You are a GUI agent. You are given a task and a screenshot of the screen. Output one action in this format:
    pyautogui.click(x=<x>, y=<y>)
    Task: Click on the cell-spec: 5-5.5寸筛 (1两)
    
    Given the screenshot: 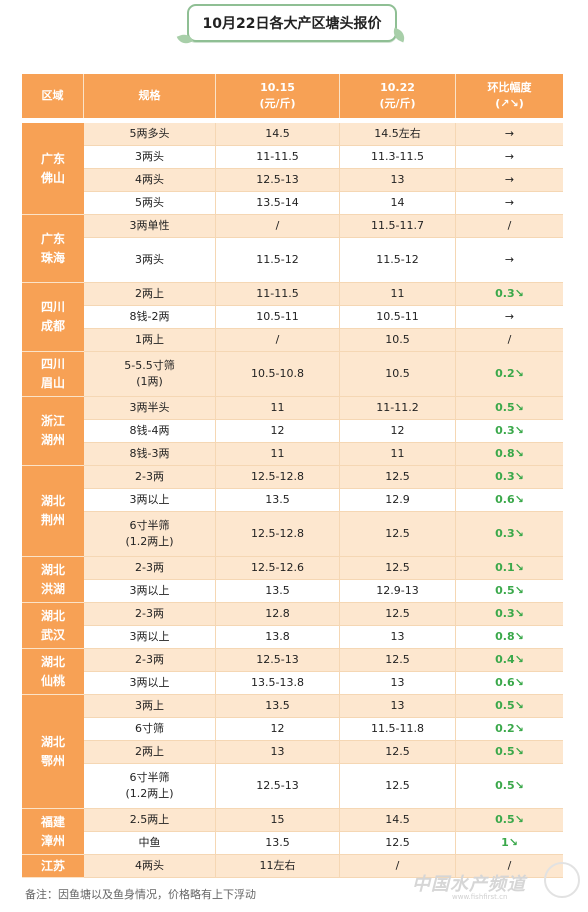 What is the action you would take?
    pyautogui.click(x=150, y=374)
    